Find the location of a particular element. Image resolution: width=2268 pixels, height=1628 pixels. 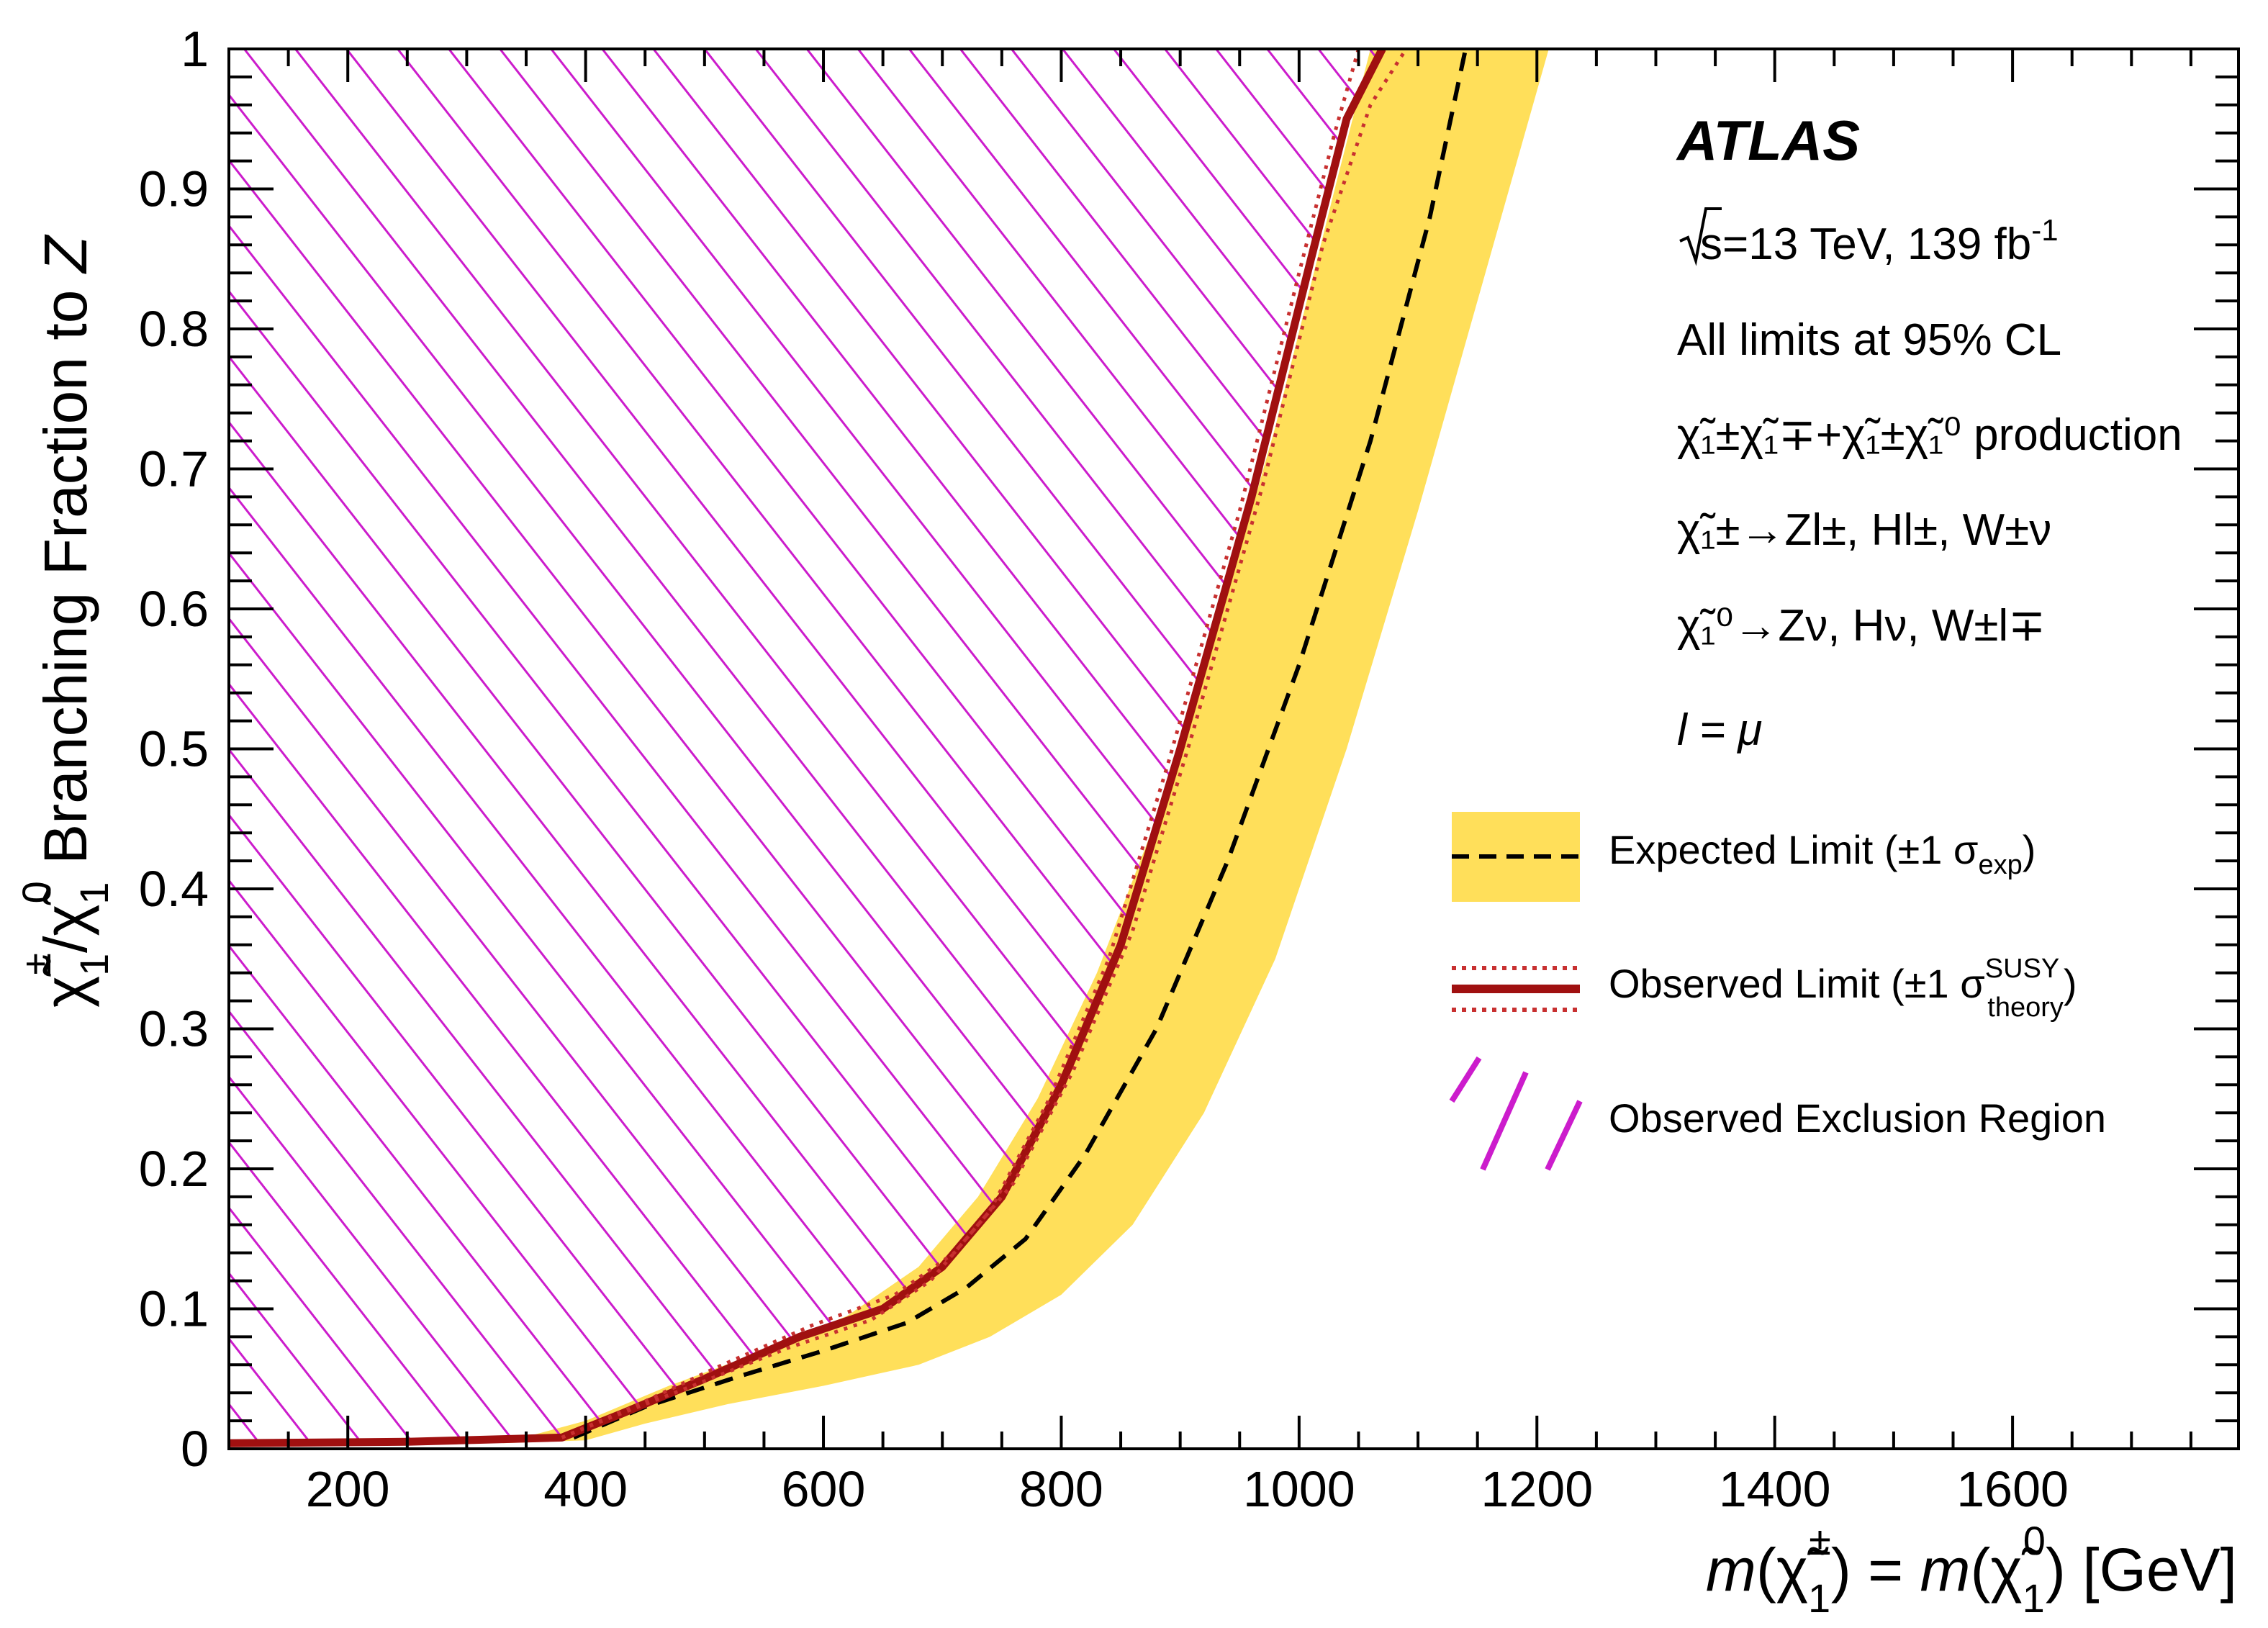

legend-exclusion-label: Observed Exclusion Region is located at coordinates (1858, 1118).